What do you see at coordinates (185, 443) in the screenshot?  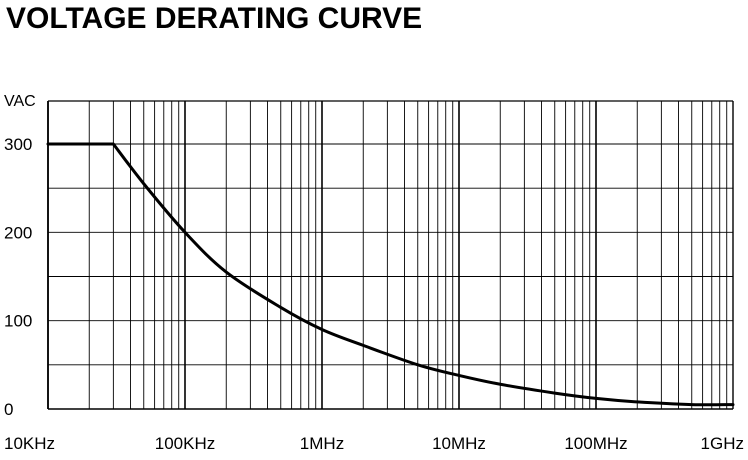 I see `x-tick-label: 100KHz` at bounding box center [185, 443].